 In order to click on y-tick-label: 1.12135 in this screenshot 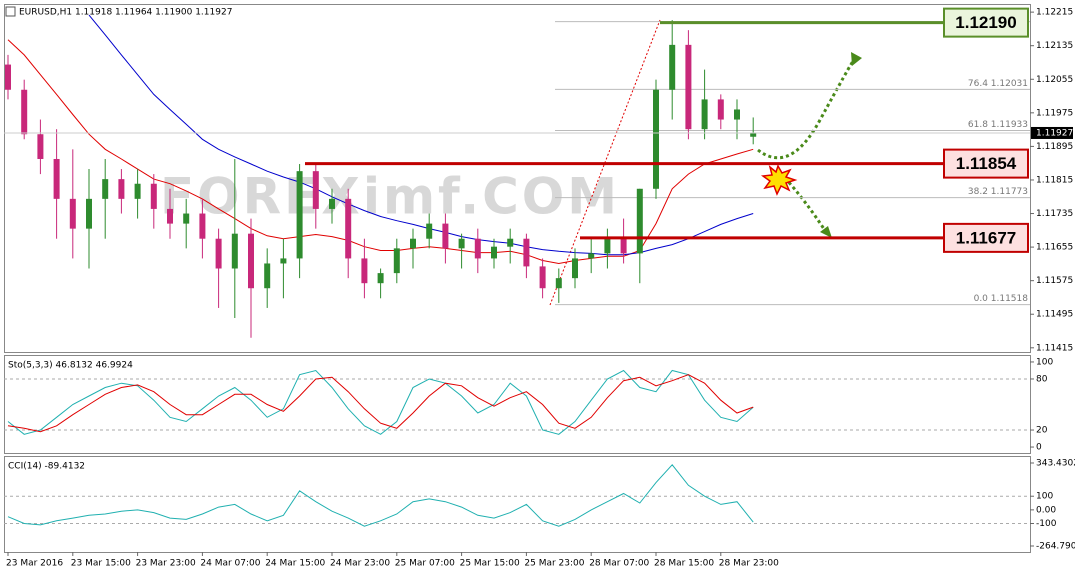, I will do `click(1054, 46)`.